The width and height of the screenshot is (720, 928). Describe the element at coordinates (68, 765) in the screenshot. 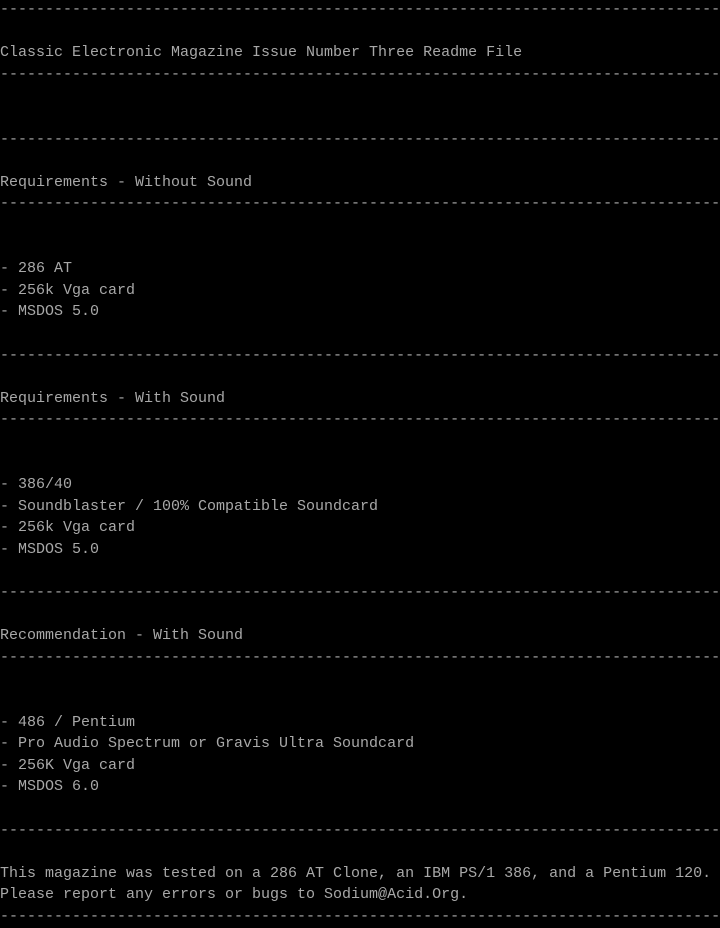

I see `list-item: - 256K Vga card` at that location.